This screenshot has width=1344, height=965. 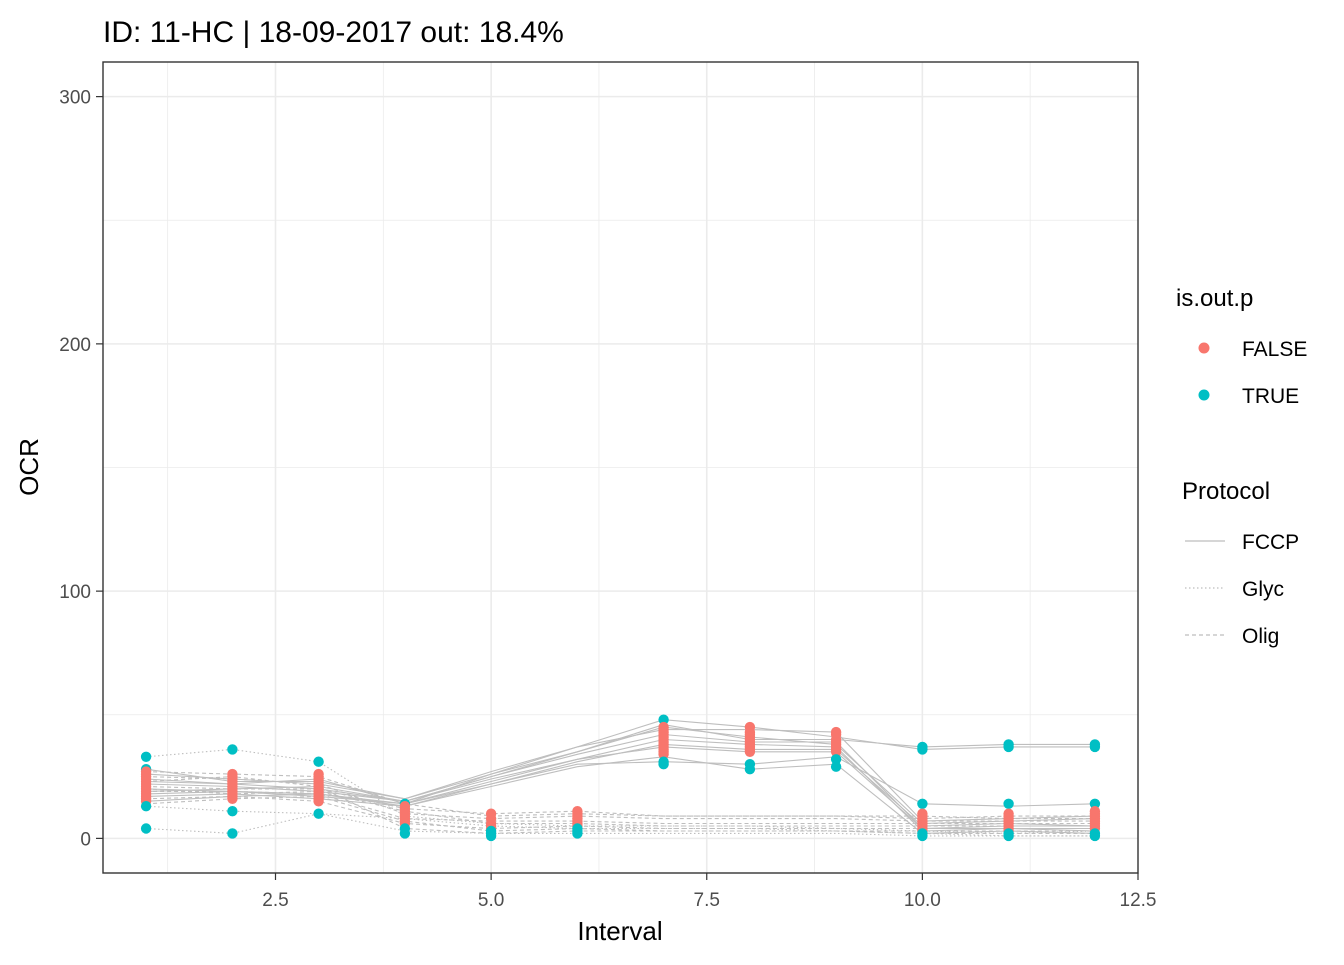 I want to click on legend-key-true, so click(x=1204, y=395).